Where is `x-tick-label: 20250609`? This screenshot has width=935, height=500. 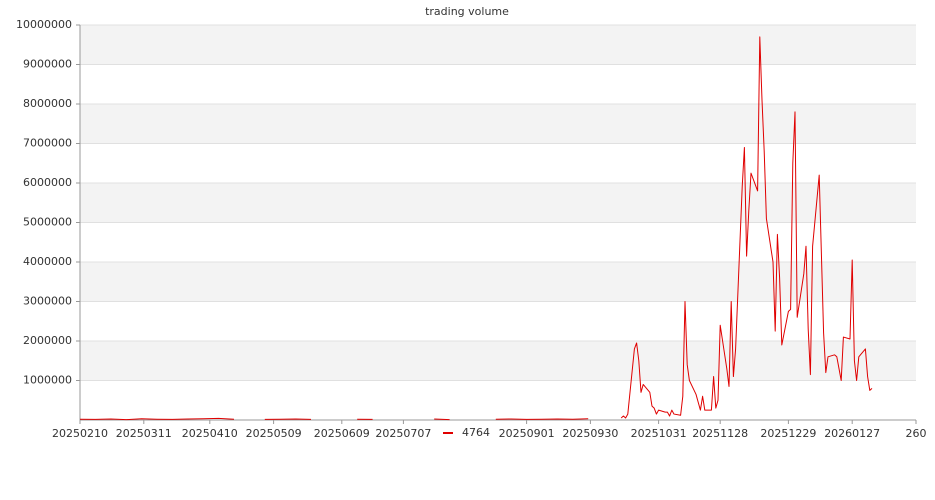 x-tick-label: 20250609 is located at coordinates (342, 433).